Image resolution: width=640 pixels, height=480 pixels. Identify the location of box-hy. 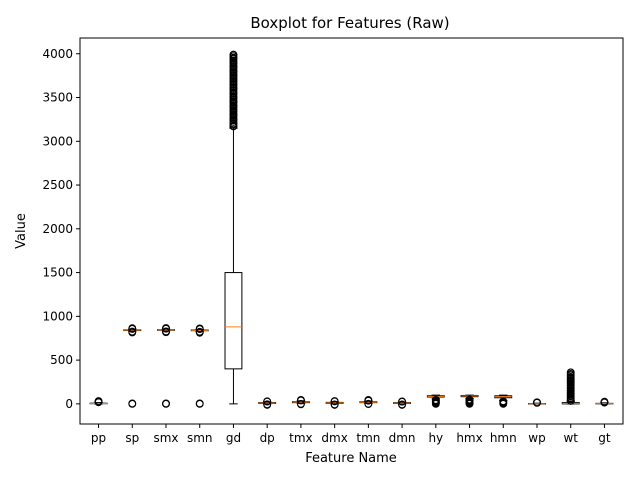
(435, 401).